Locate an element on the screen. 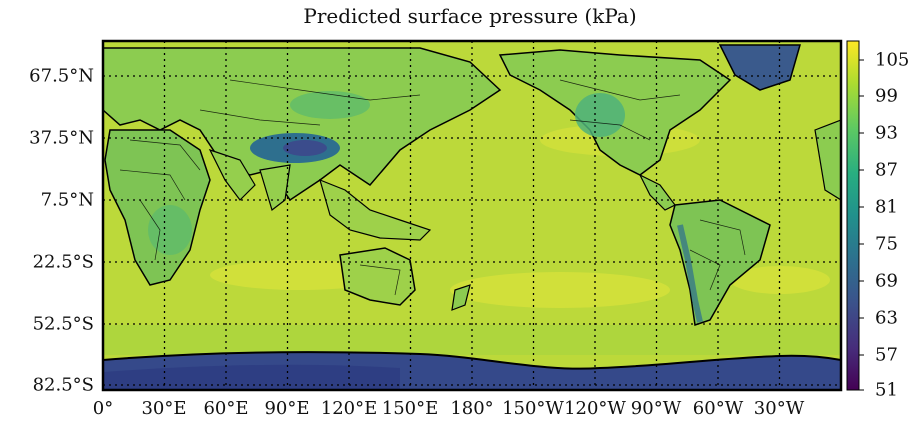 Image resolution: width=924 pixels, height=431 pixels. colorbar-label: 75 is located at coordinates (886, 244).